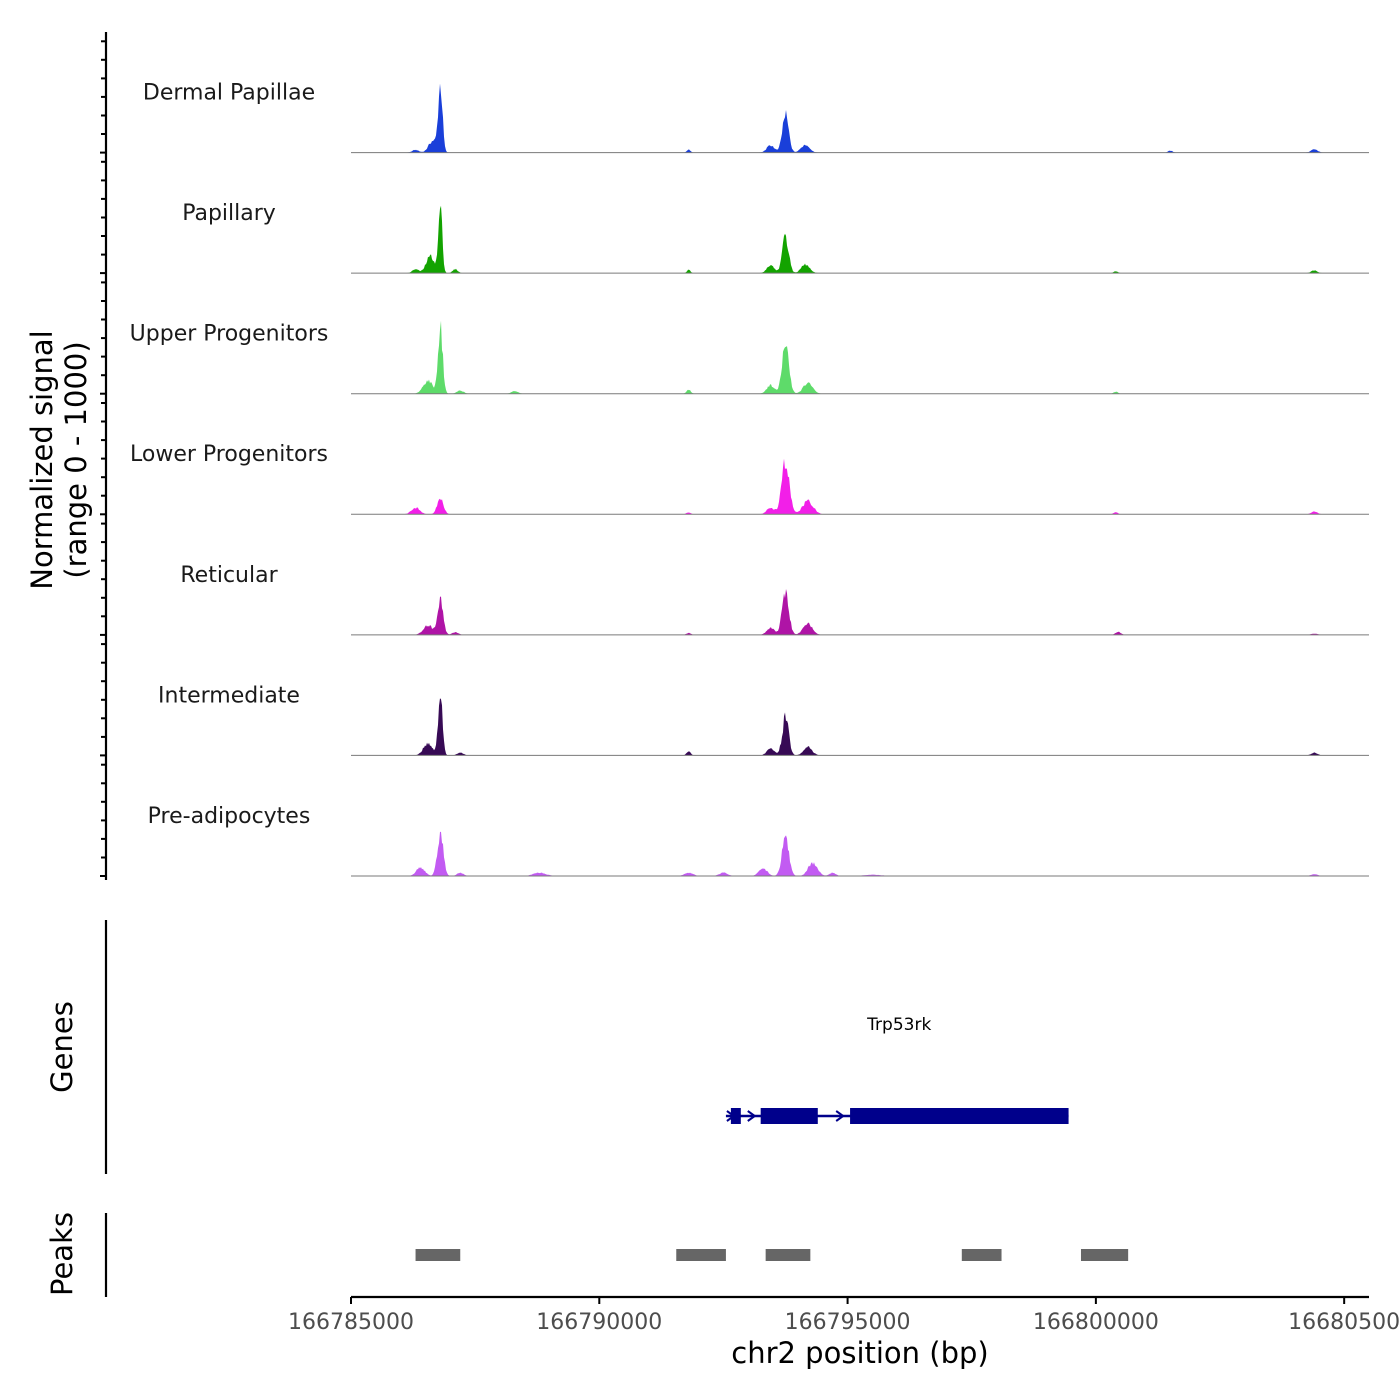 The height and width of the screenshot is (1400, 1400). What do you see at coordinates (229, 334) in the screenshot?
I see `track-label: Upper Progenitors` at bounding box center [229, 334].